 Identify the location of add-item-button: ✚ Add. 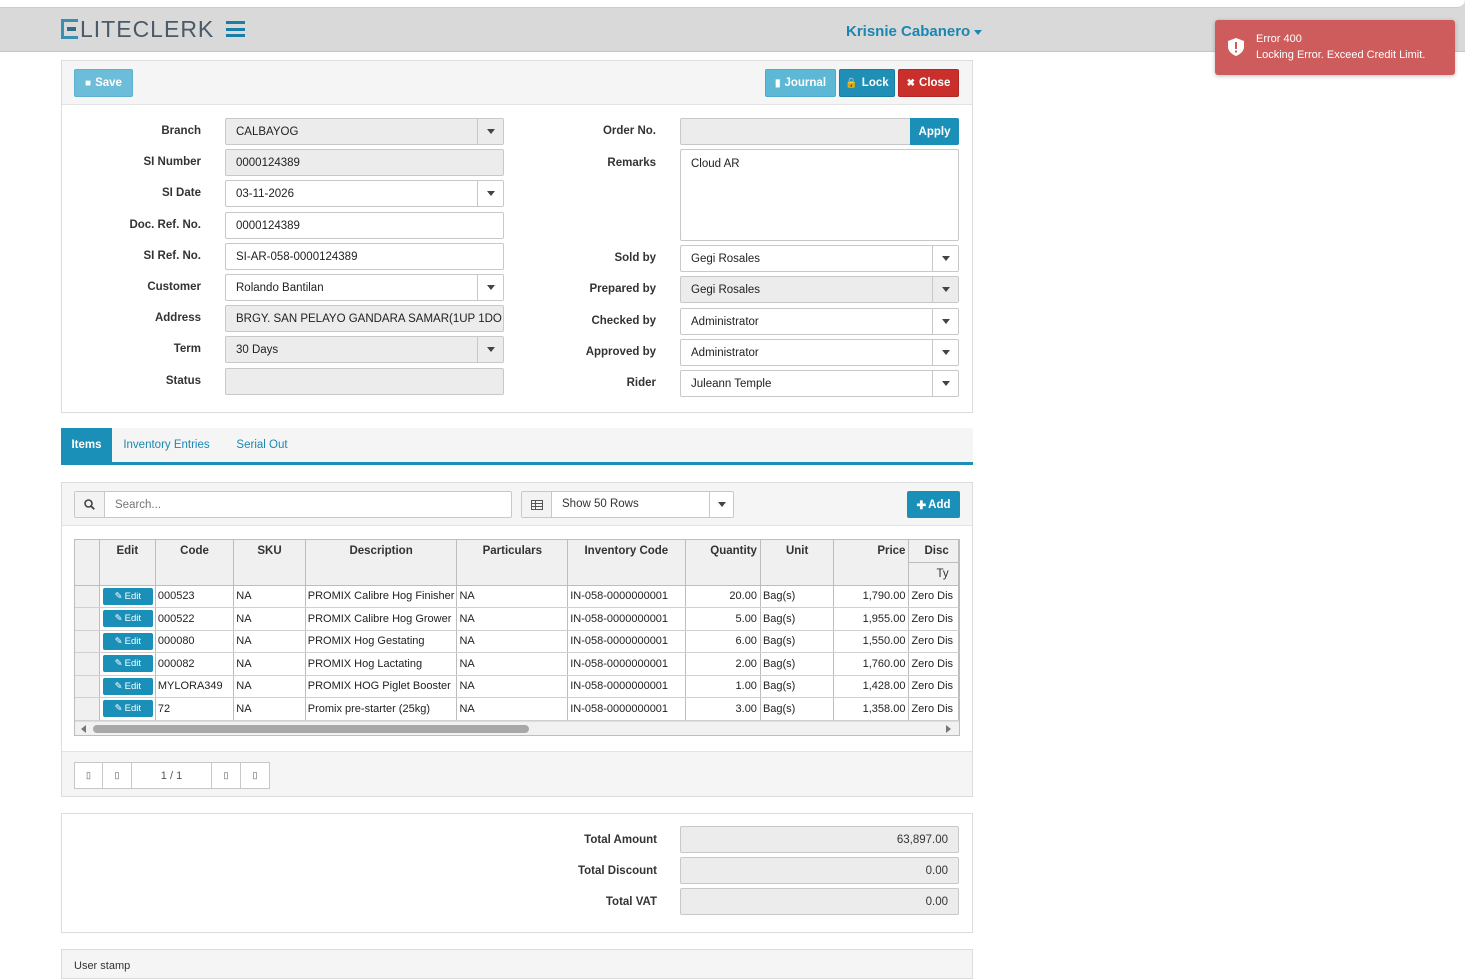
(933, 504).